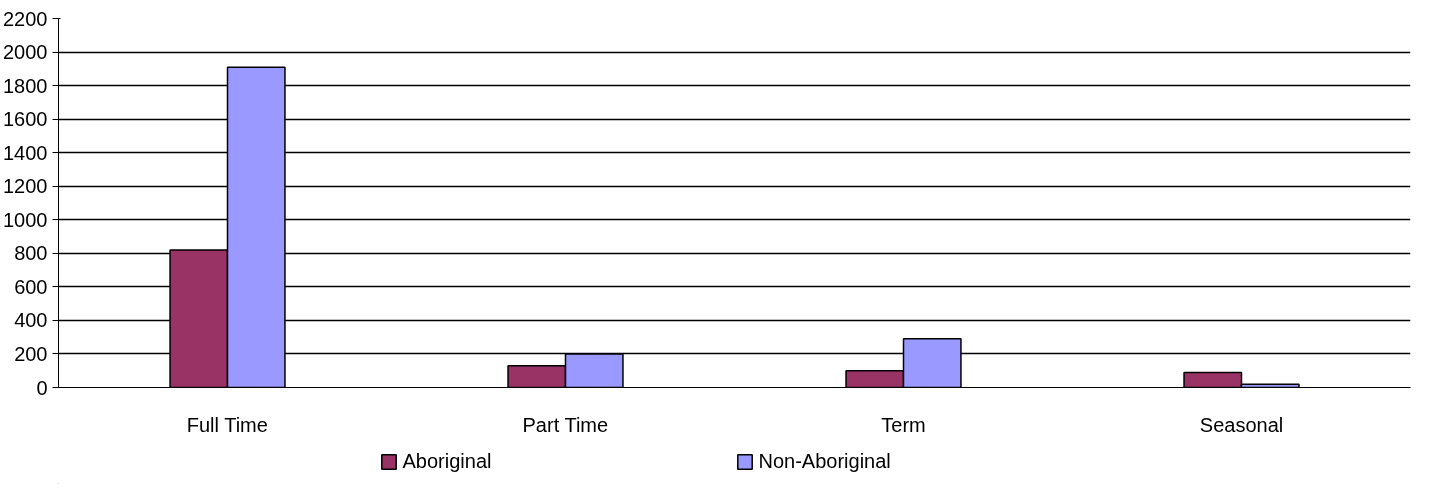  What do you see at coordinates (1241, 424) in the screenshot?
I see `x-tick-label: Seasonal` at bounding box center [1241, 424].